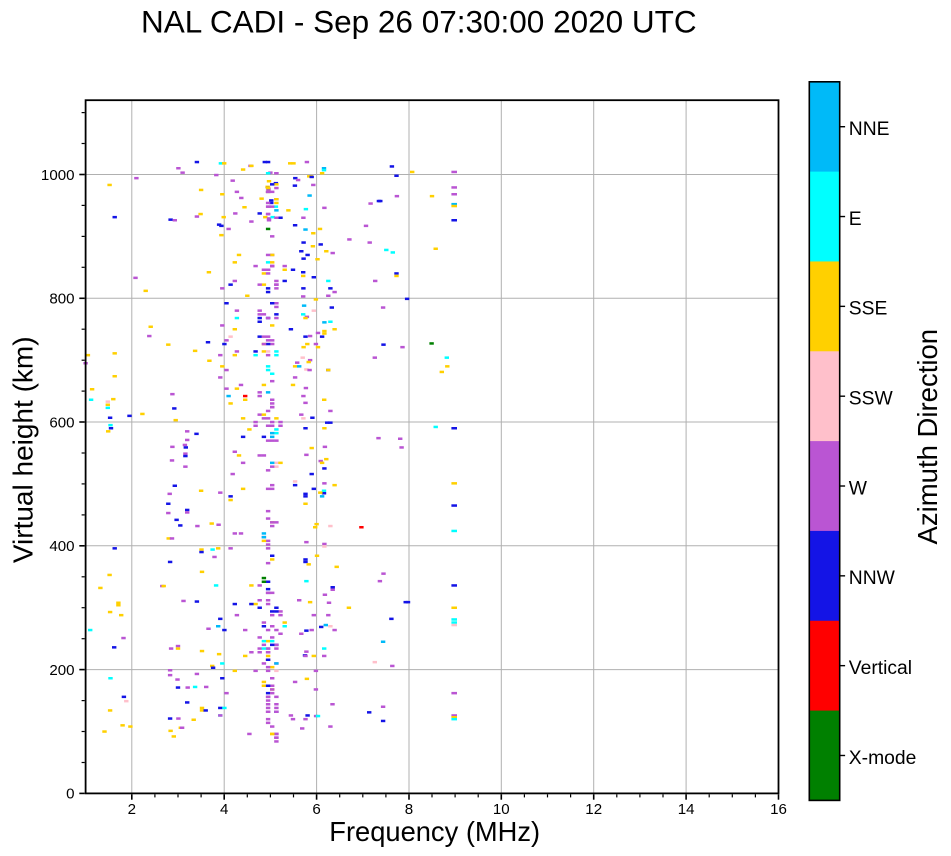 This screenshot has height=856, width=951. I want to click on svg-text: 0, so click(70, 794).